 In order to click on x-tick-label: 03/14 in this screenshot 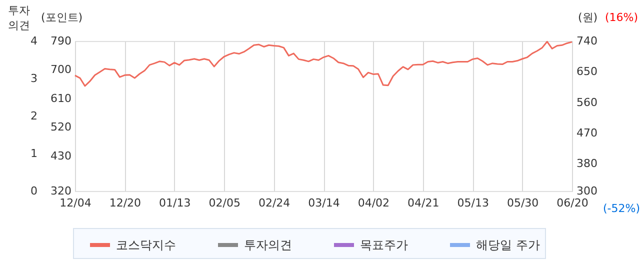, I will do `click(324, 203)`.